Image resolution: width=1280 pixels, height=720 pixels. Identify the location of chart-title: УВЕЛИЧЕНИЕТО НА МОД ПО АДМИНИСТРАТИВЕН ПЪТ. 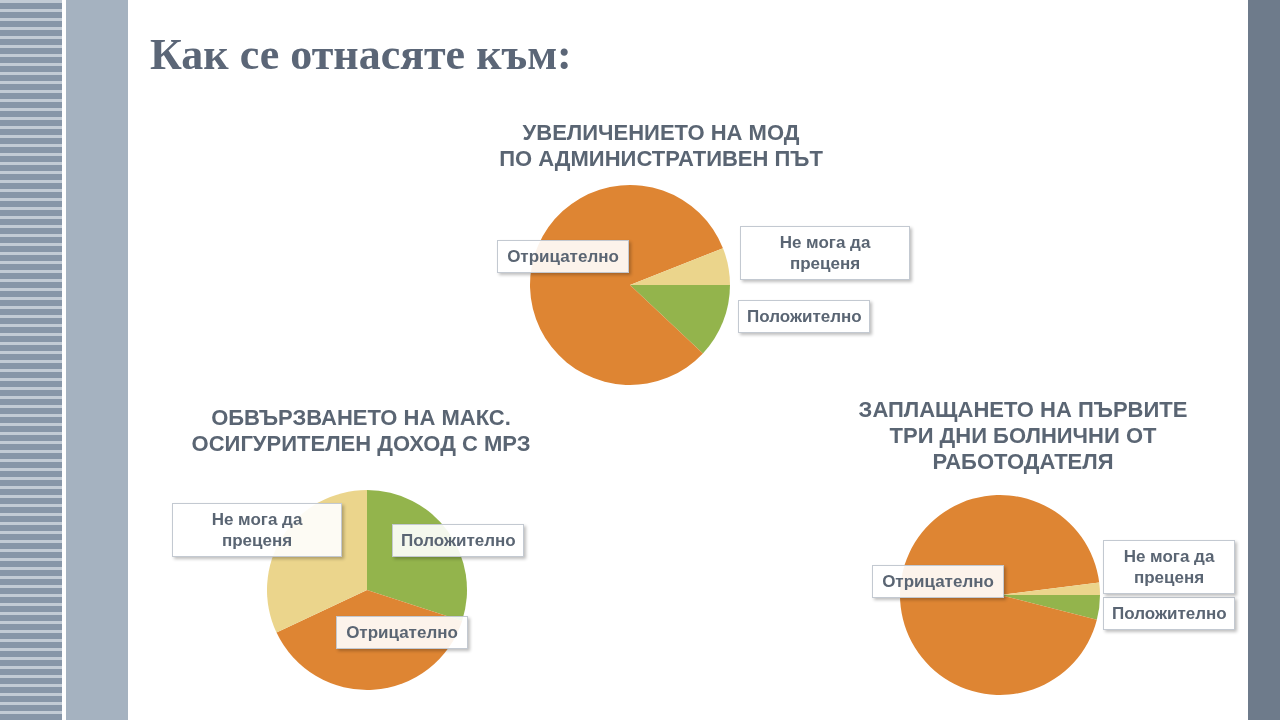
(661, 145).